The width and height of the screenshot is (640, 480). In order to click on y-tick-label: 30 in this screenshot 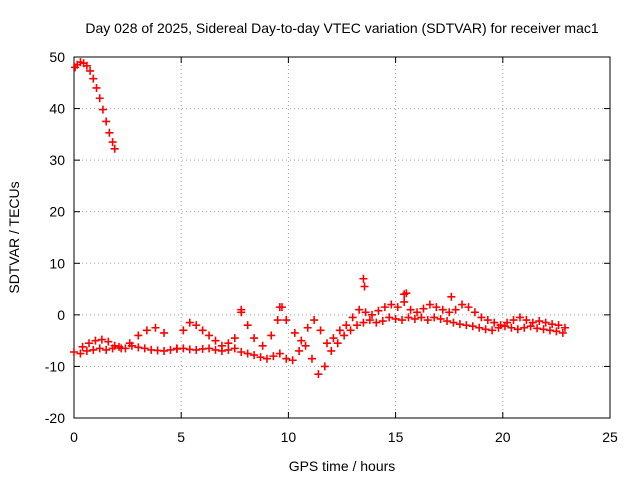, I will do `click(57, 160)`.